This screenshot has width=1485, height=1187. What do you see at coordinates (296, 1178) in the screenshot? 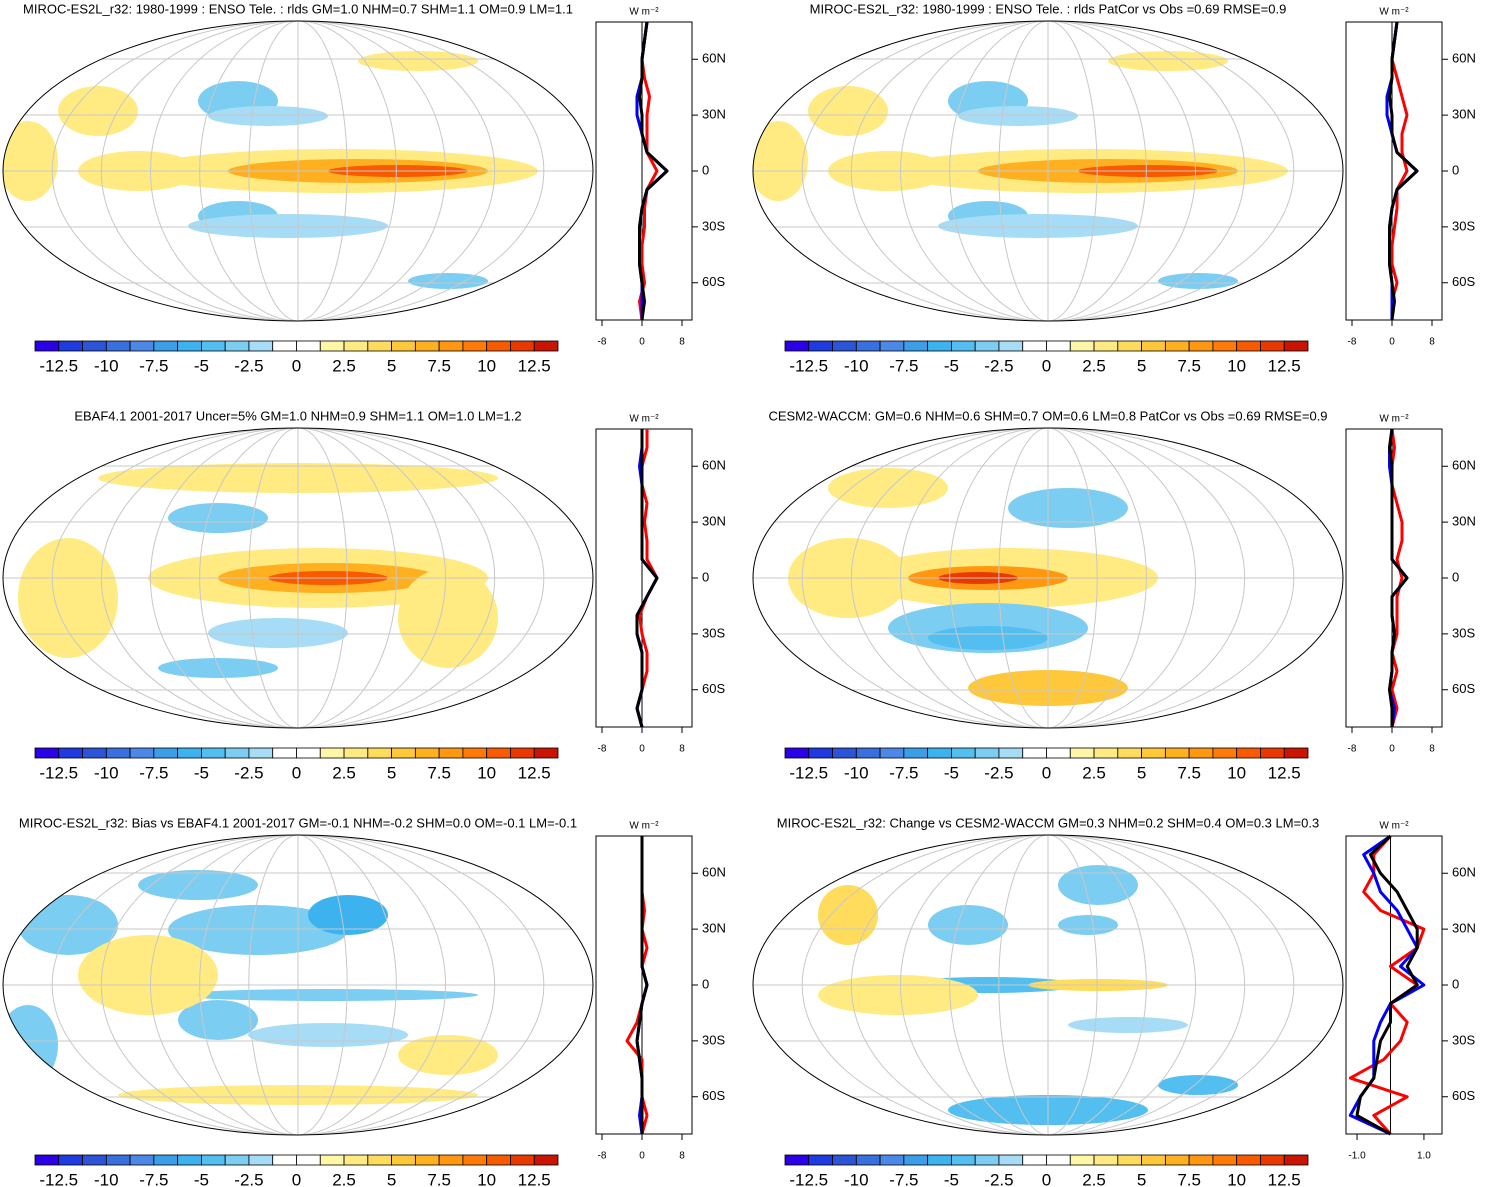
I see `colorbar-label: 0` at bounding box center [296, 1178].